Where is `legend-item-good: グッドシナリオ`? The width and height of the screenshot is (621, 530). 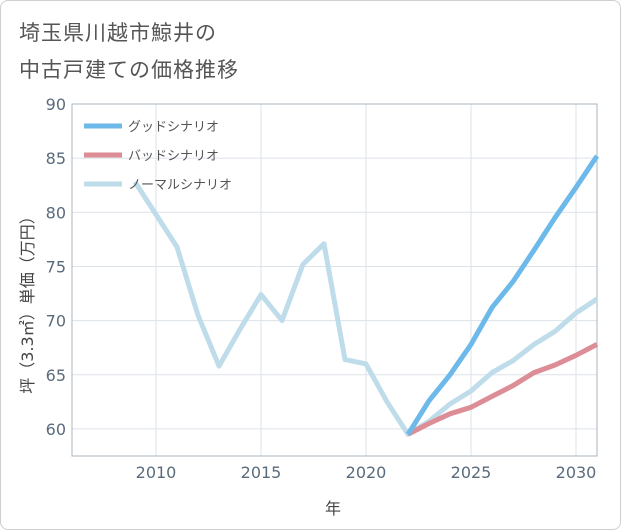
legend-item-good: グッドシナリオ is located at coordinates (151, 127).